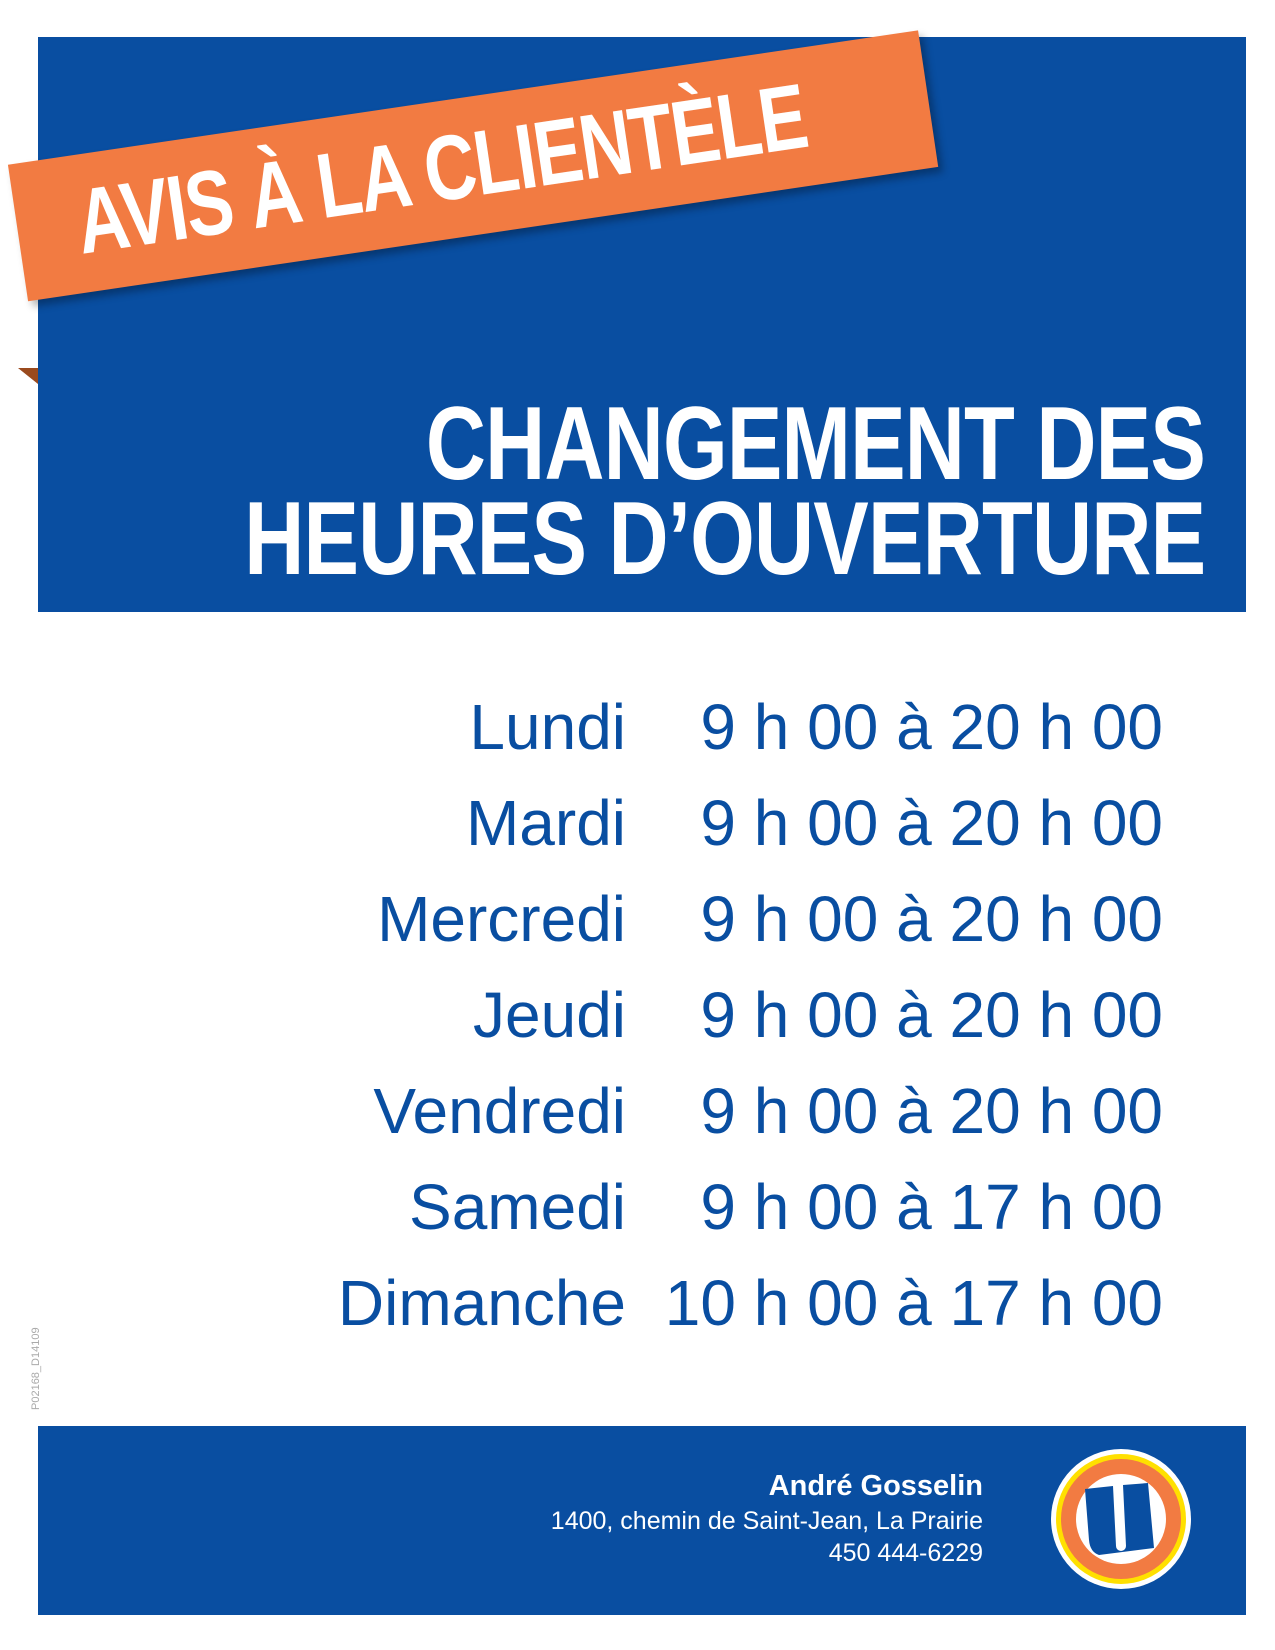 This screenshot has height=1650, width=1275. I want to click on schedule-row: Mardi 9 h 00 à 20 h 00, so click(637, 834).